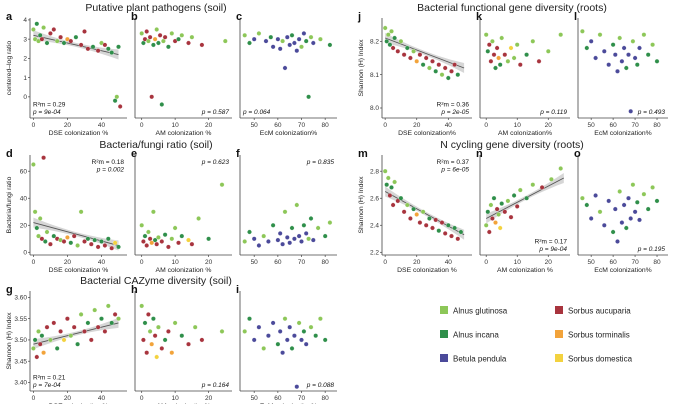 This screenshot has width=685, height=404. What do you see at coordinates (238, 154) in the screenshot?
I see `panel-letter-f: f` at bounding box center [238, 154].